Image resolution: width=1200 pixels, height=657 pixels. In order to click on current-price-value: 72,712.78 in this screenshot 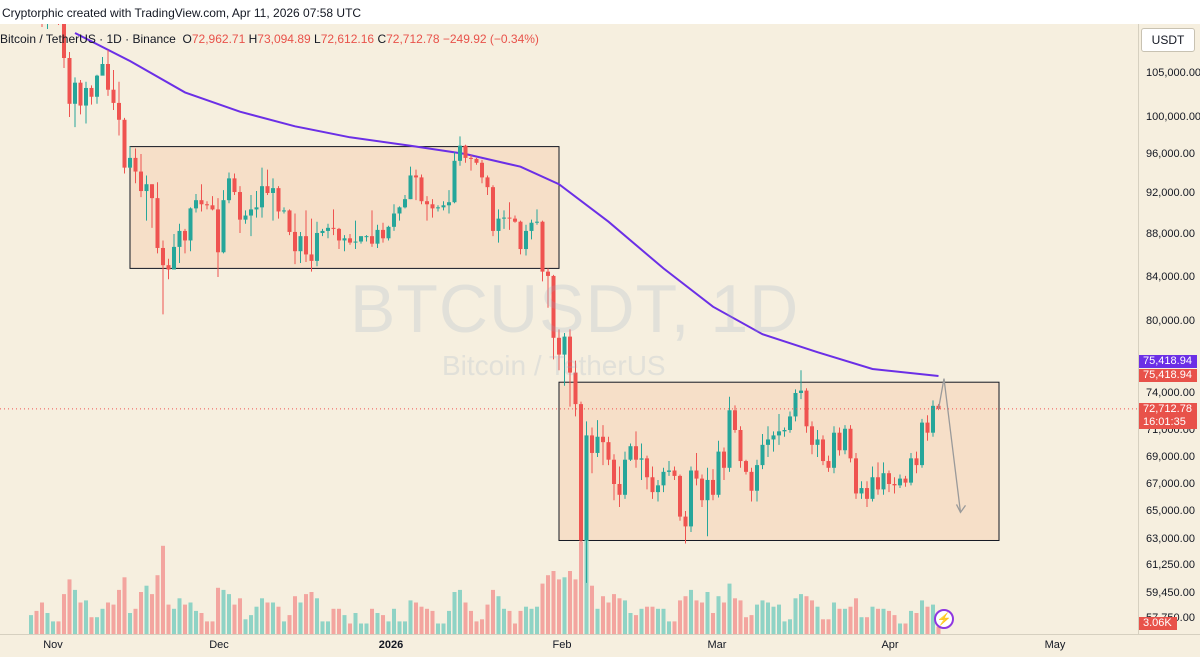, I will do `click(1167, 409)`.